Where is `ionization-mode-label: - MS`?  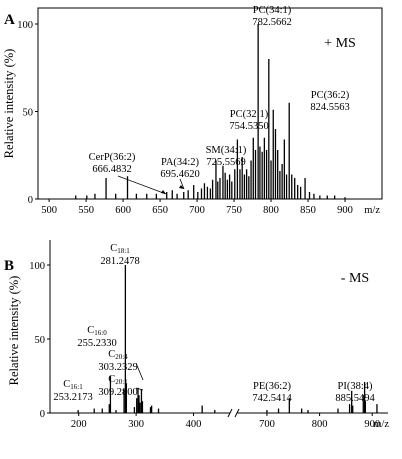
ionization-mode-label: - MS is located at coordinates (355, 278).